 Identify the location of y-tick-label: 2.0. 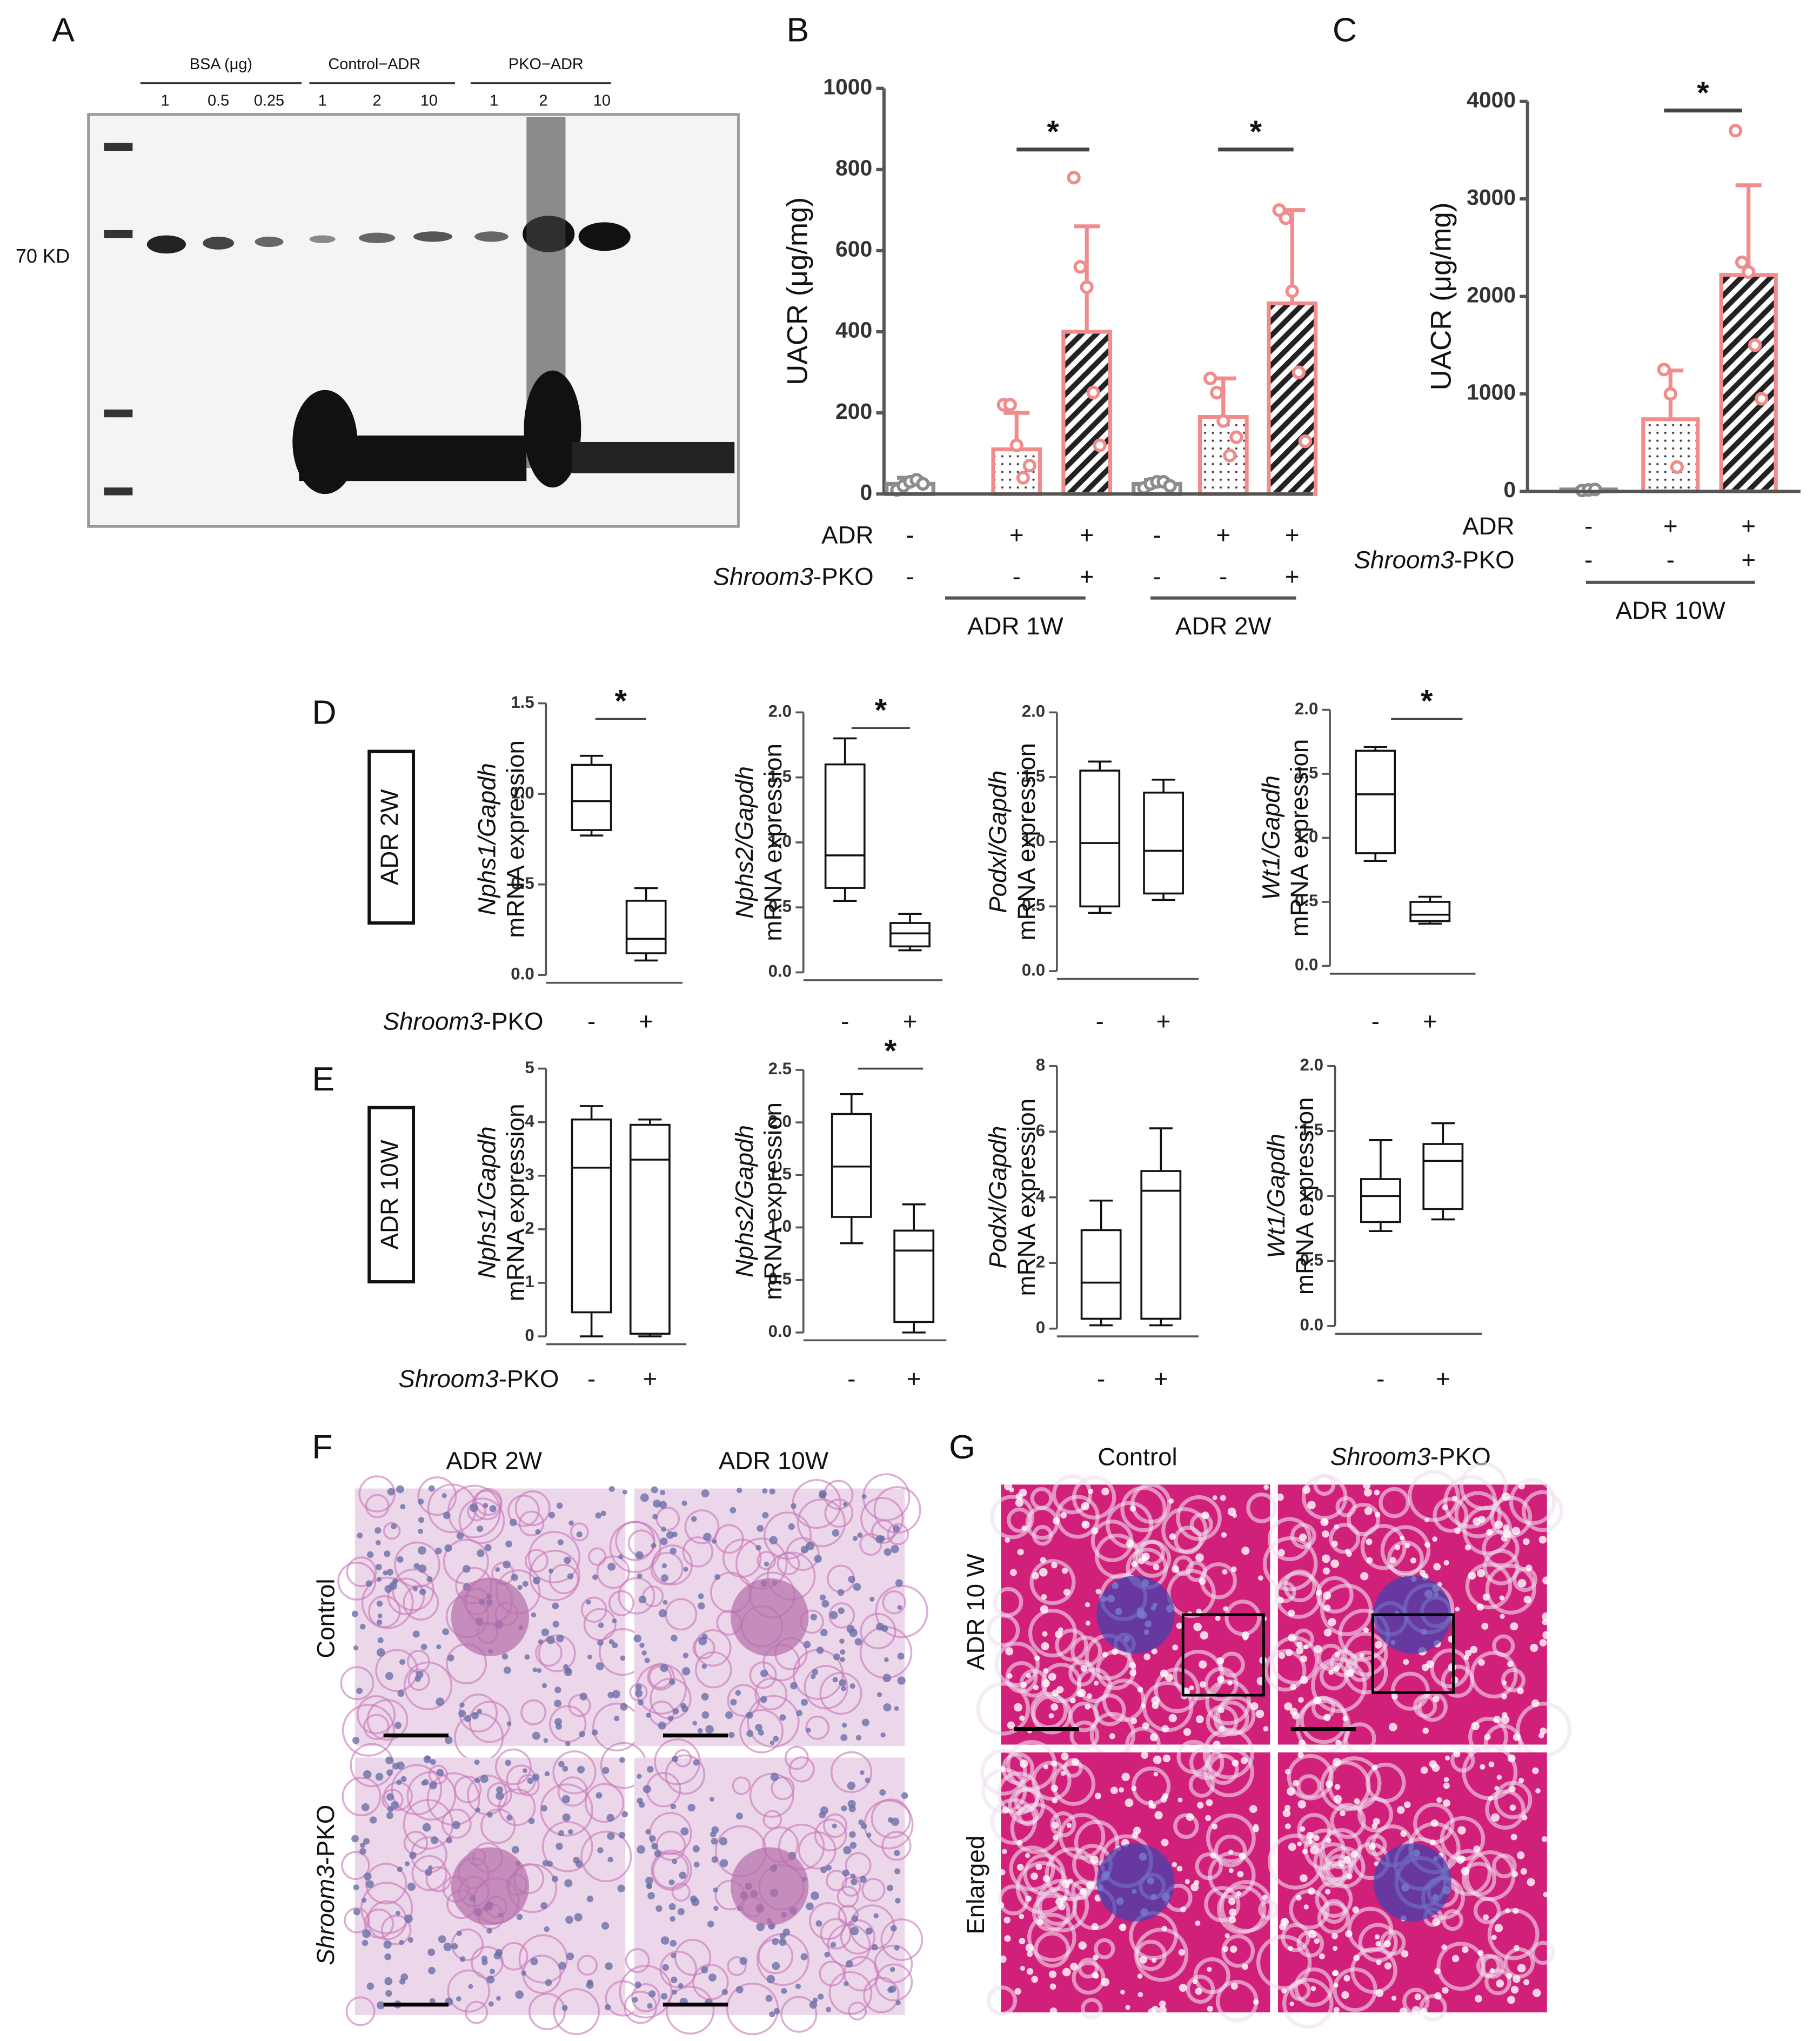
(1306, 708).